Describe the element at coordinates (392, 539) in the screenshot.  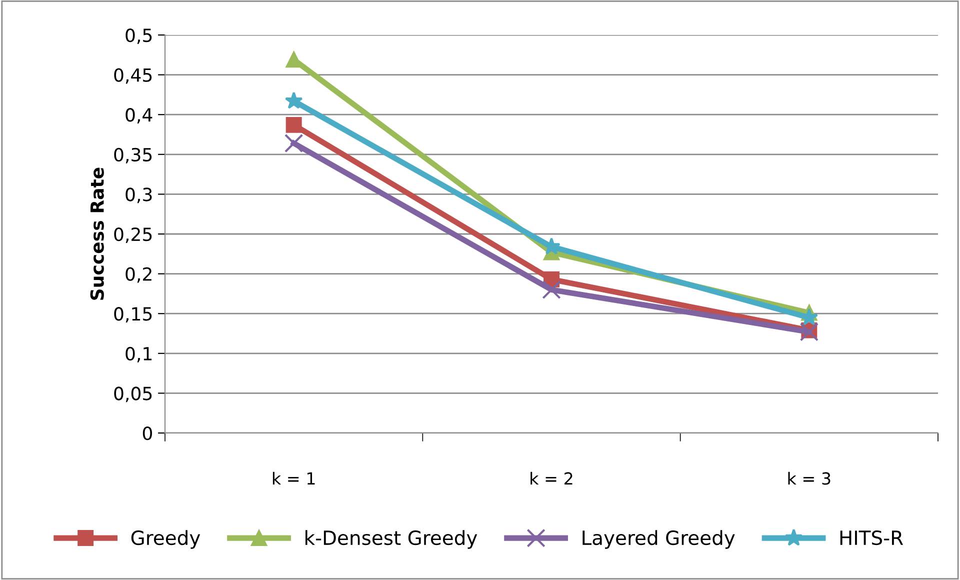
I see `legend-label: k-Densest Greedy` at that location.